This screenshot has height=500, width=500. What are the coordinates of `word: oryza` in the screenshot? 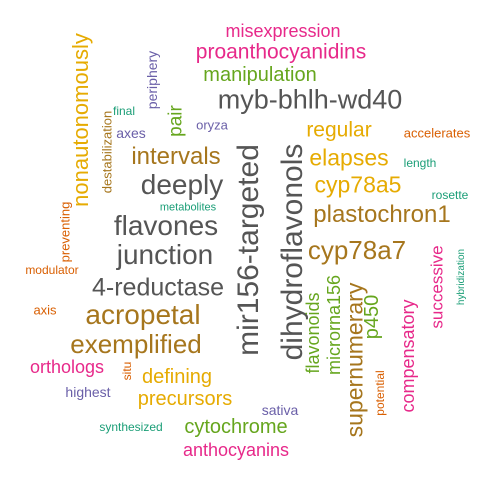 It's located at (212, 125).